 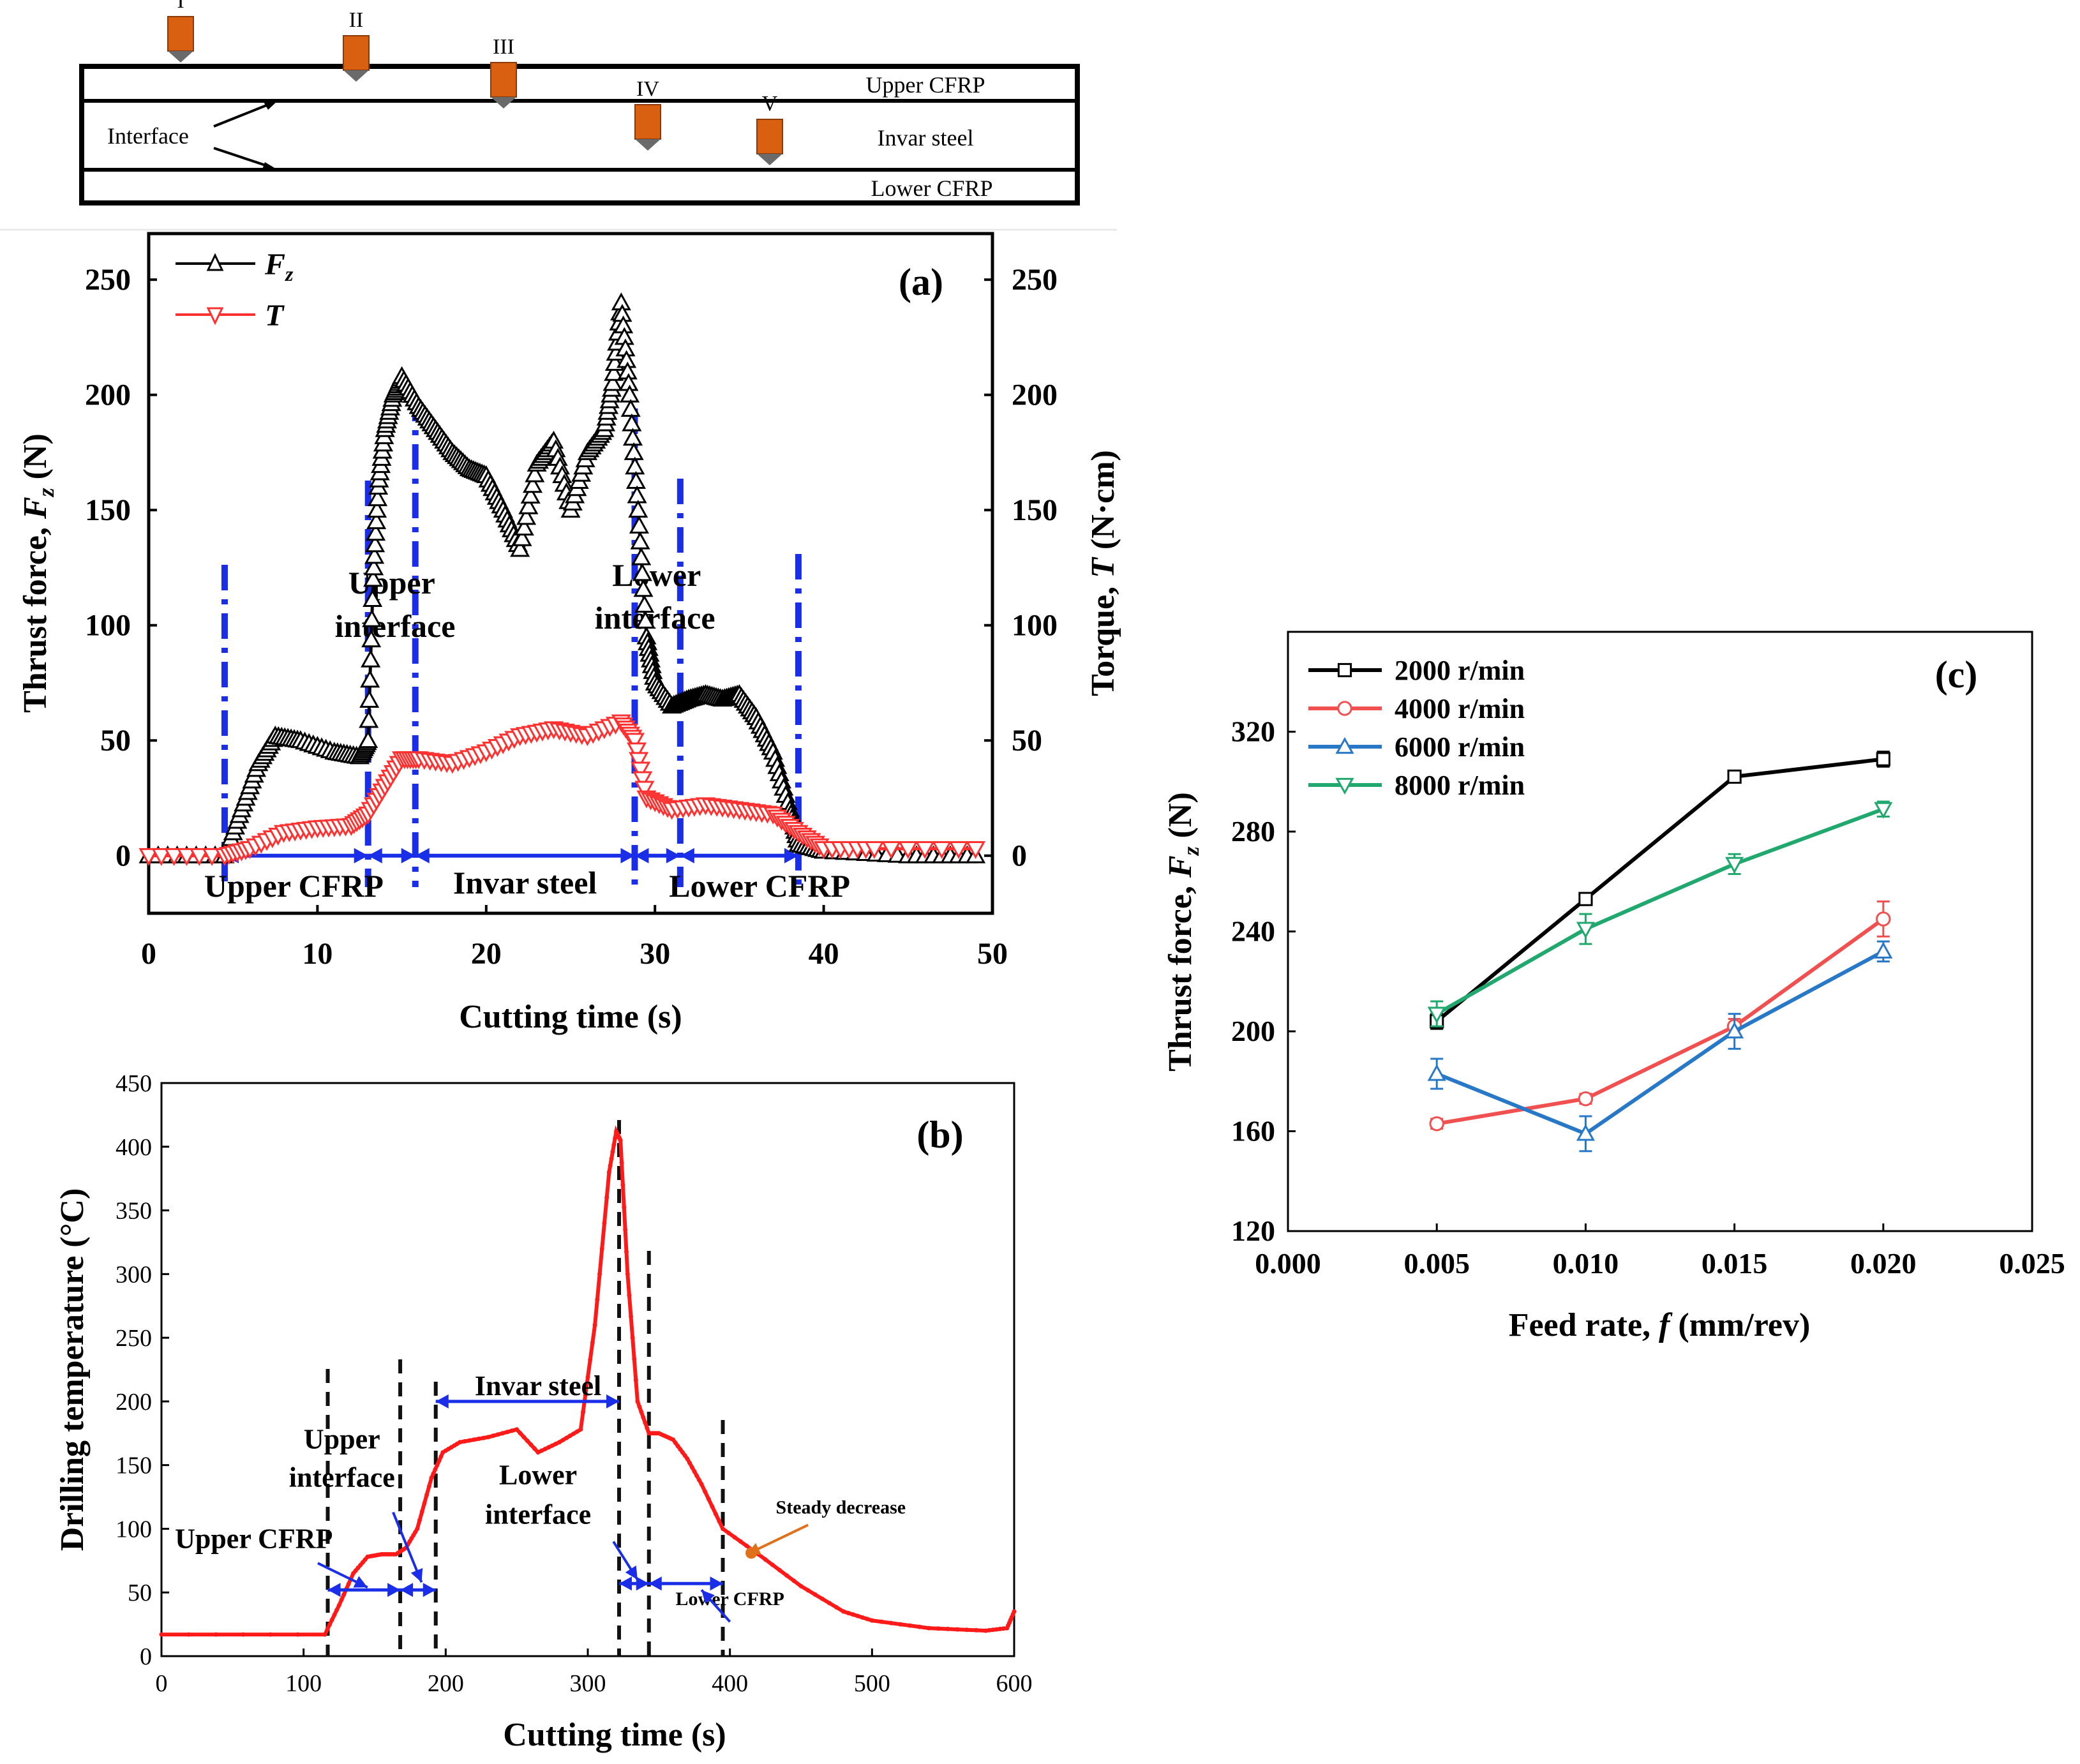 I want to click on interface-label: Interface, so click(x=148, y=136).